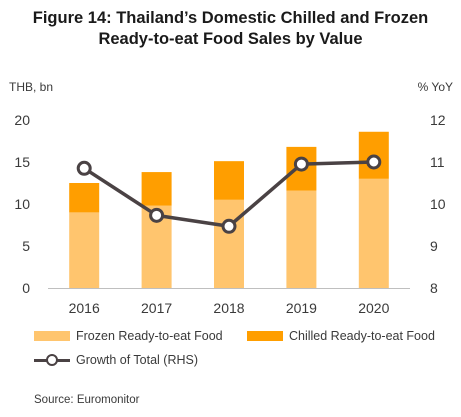 The width and height of the screenshot is (461, 417). I want to click on x-axis-tick-label: 2018, so click(228, 308).